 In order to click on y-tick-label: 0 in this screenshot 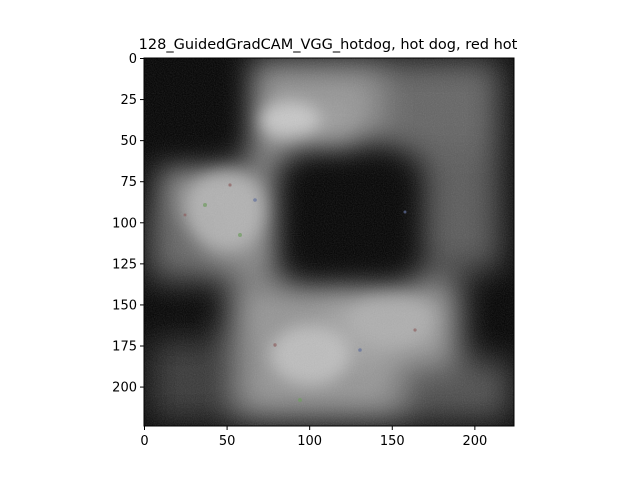, I will do `click(133, 59)`.